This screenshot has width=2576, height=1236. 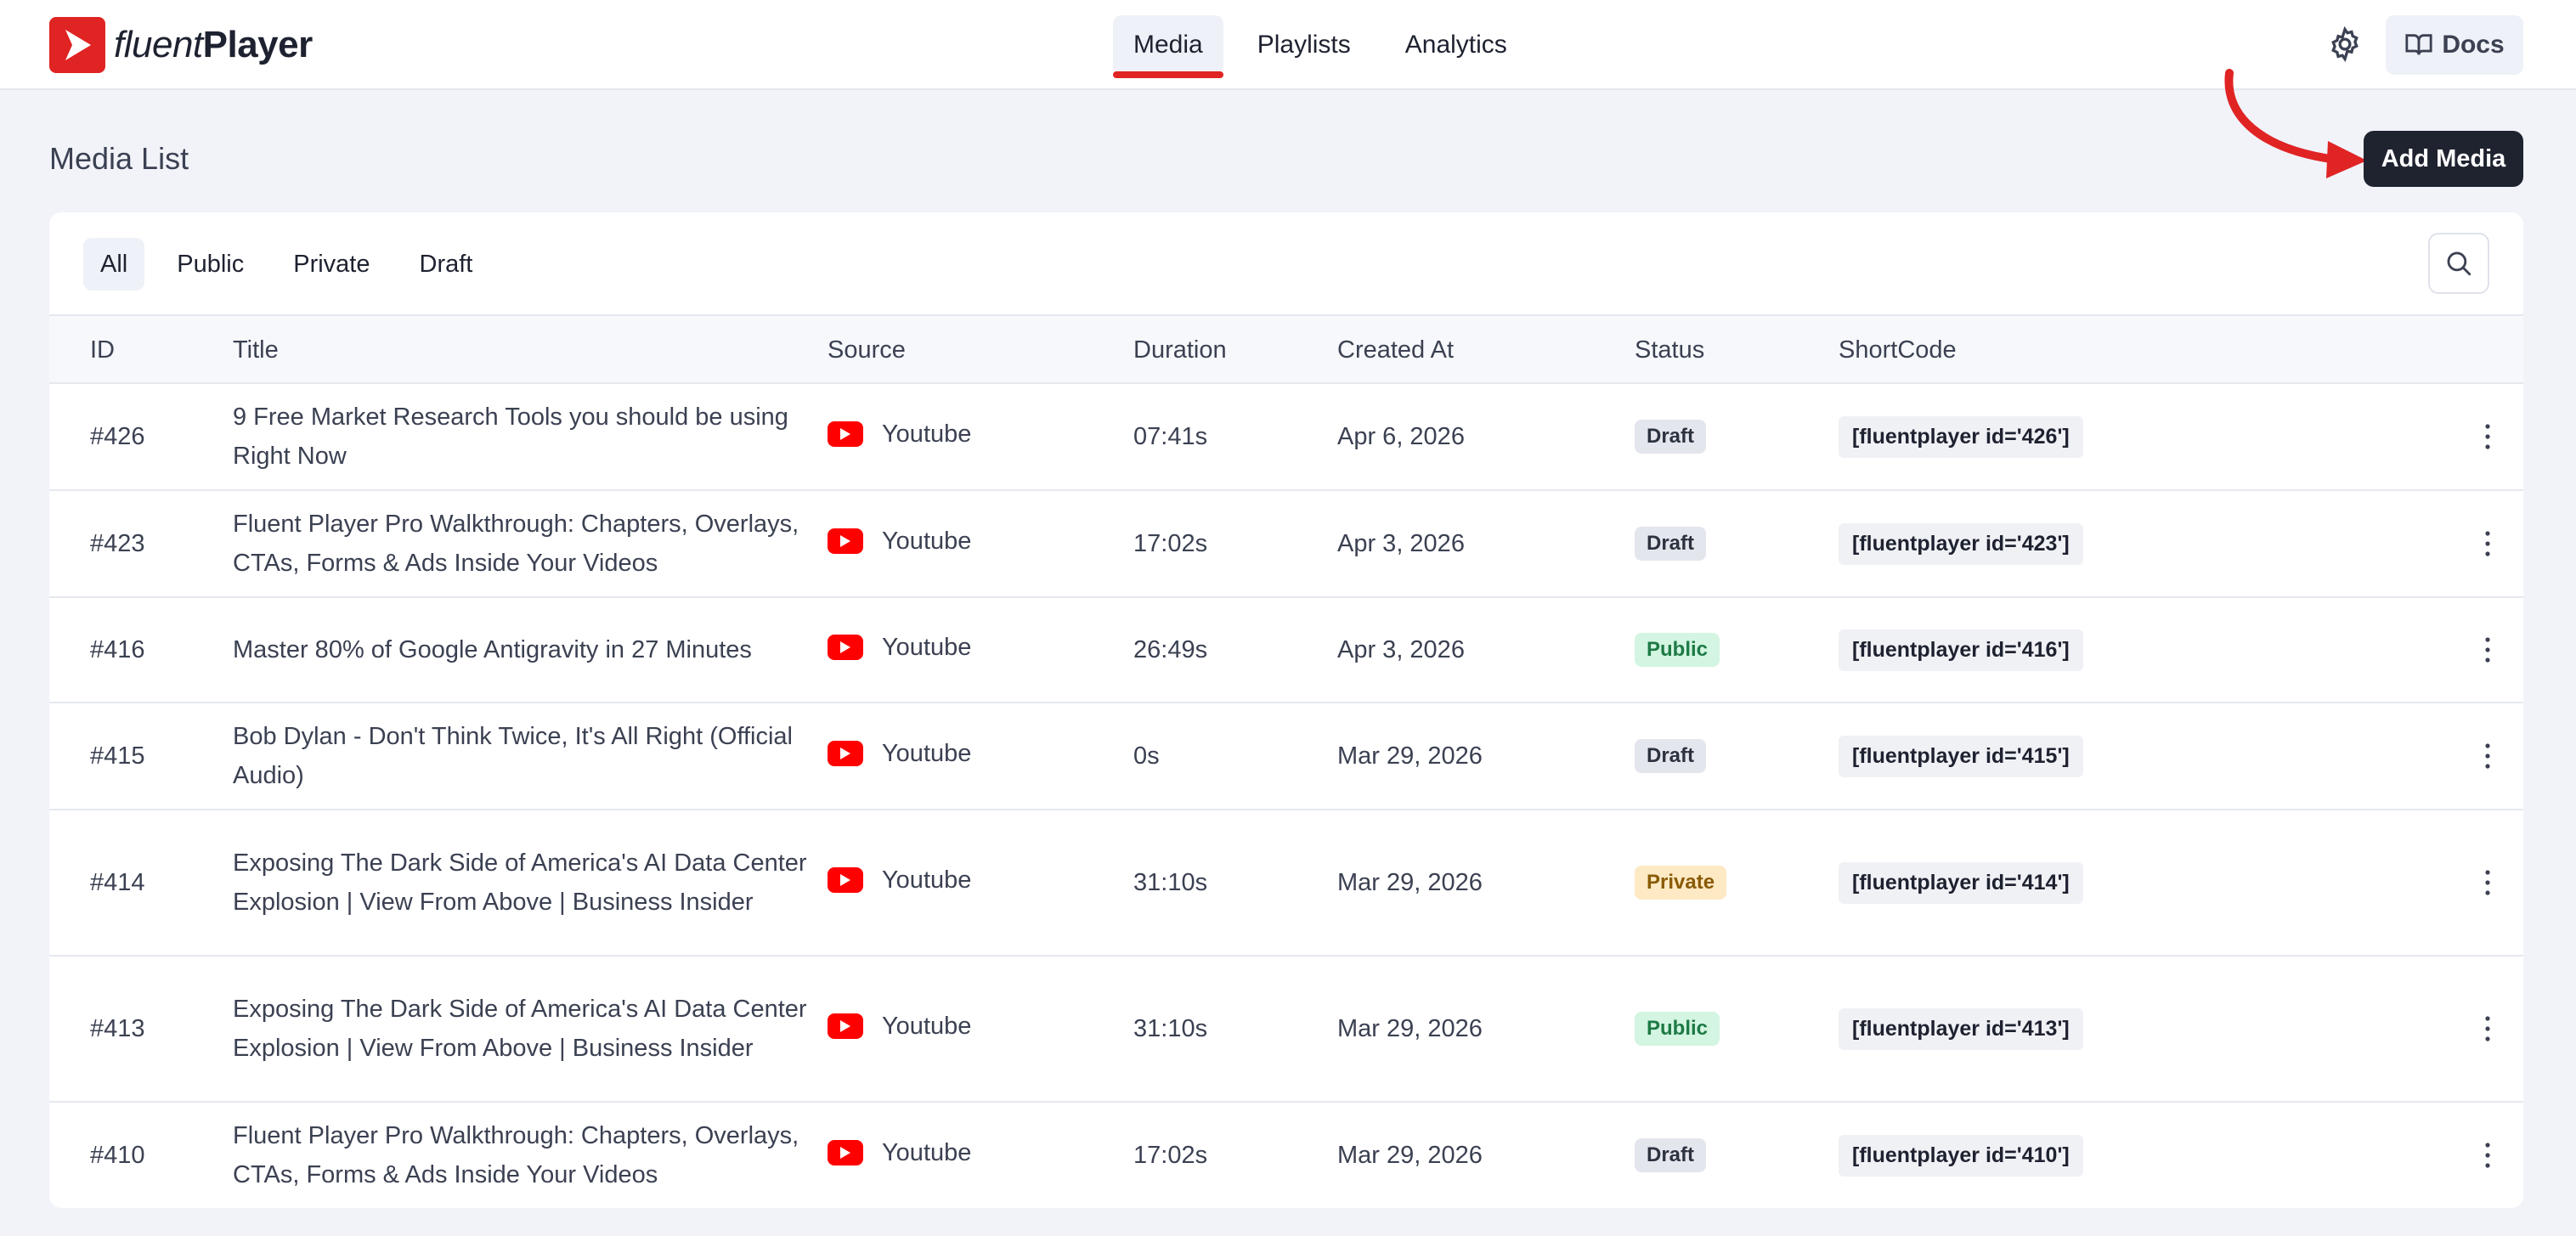 I want to click on row-shortcode: [fluentplayer id='415'], so click(x=1961, y=756).